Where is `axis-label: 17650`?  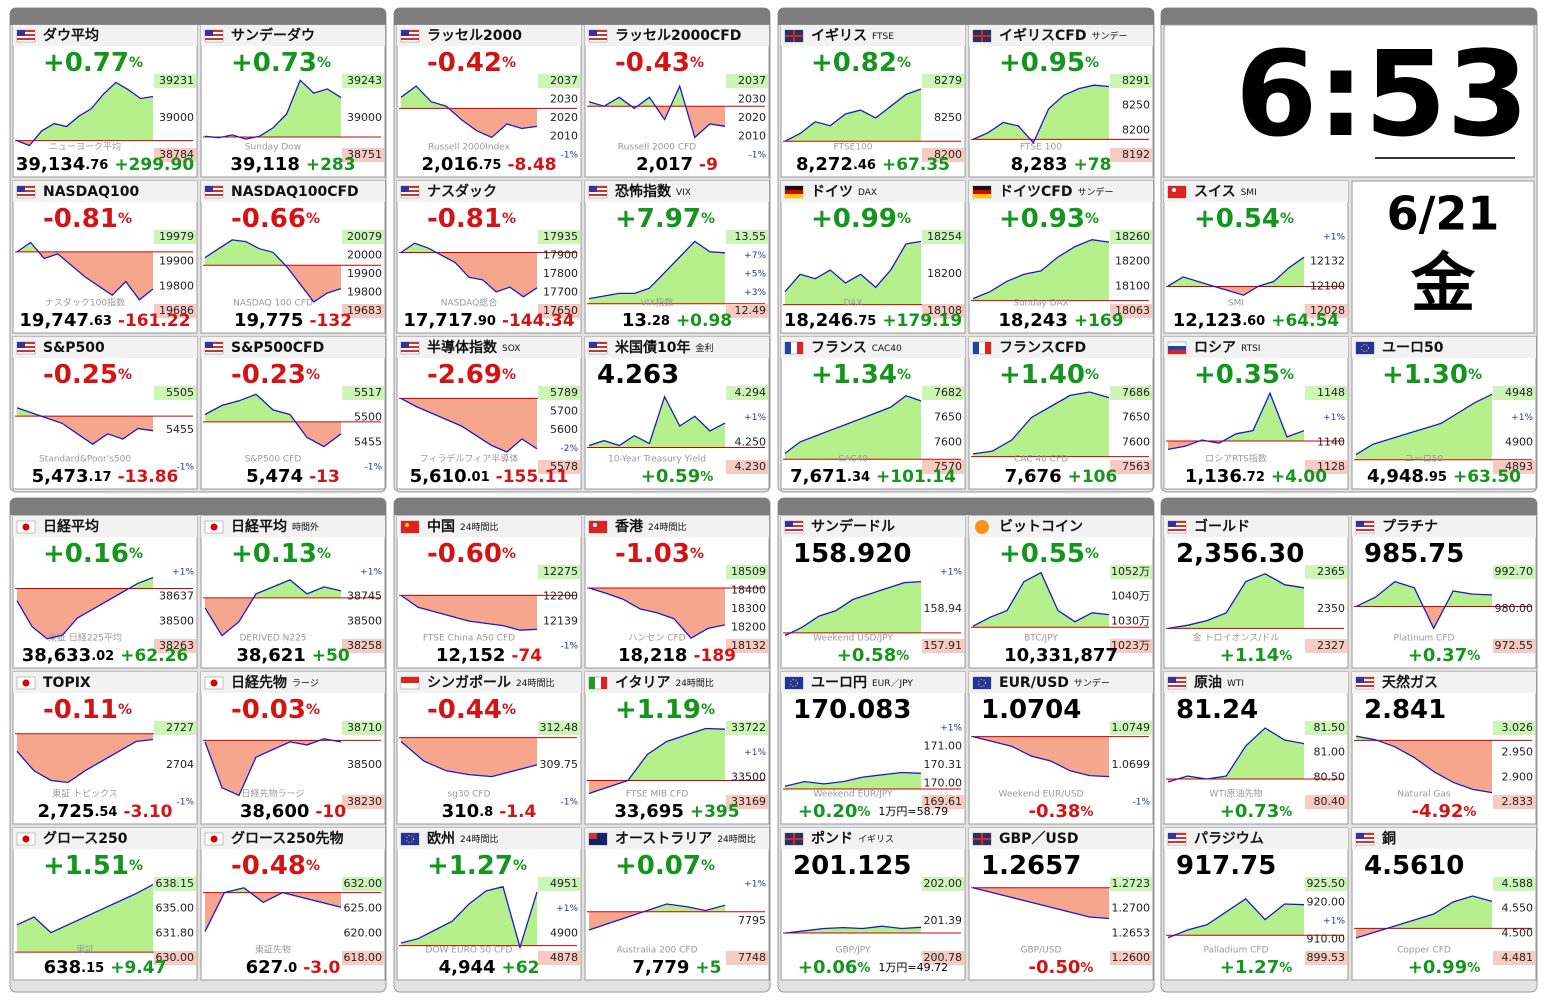
axis-label: 17650 is located at coordinates (560, 310).